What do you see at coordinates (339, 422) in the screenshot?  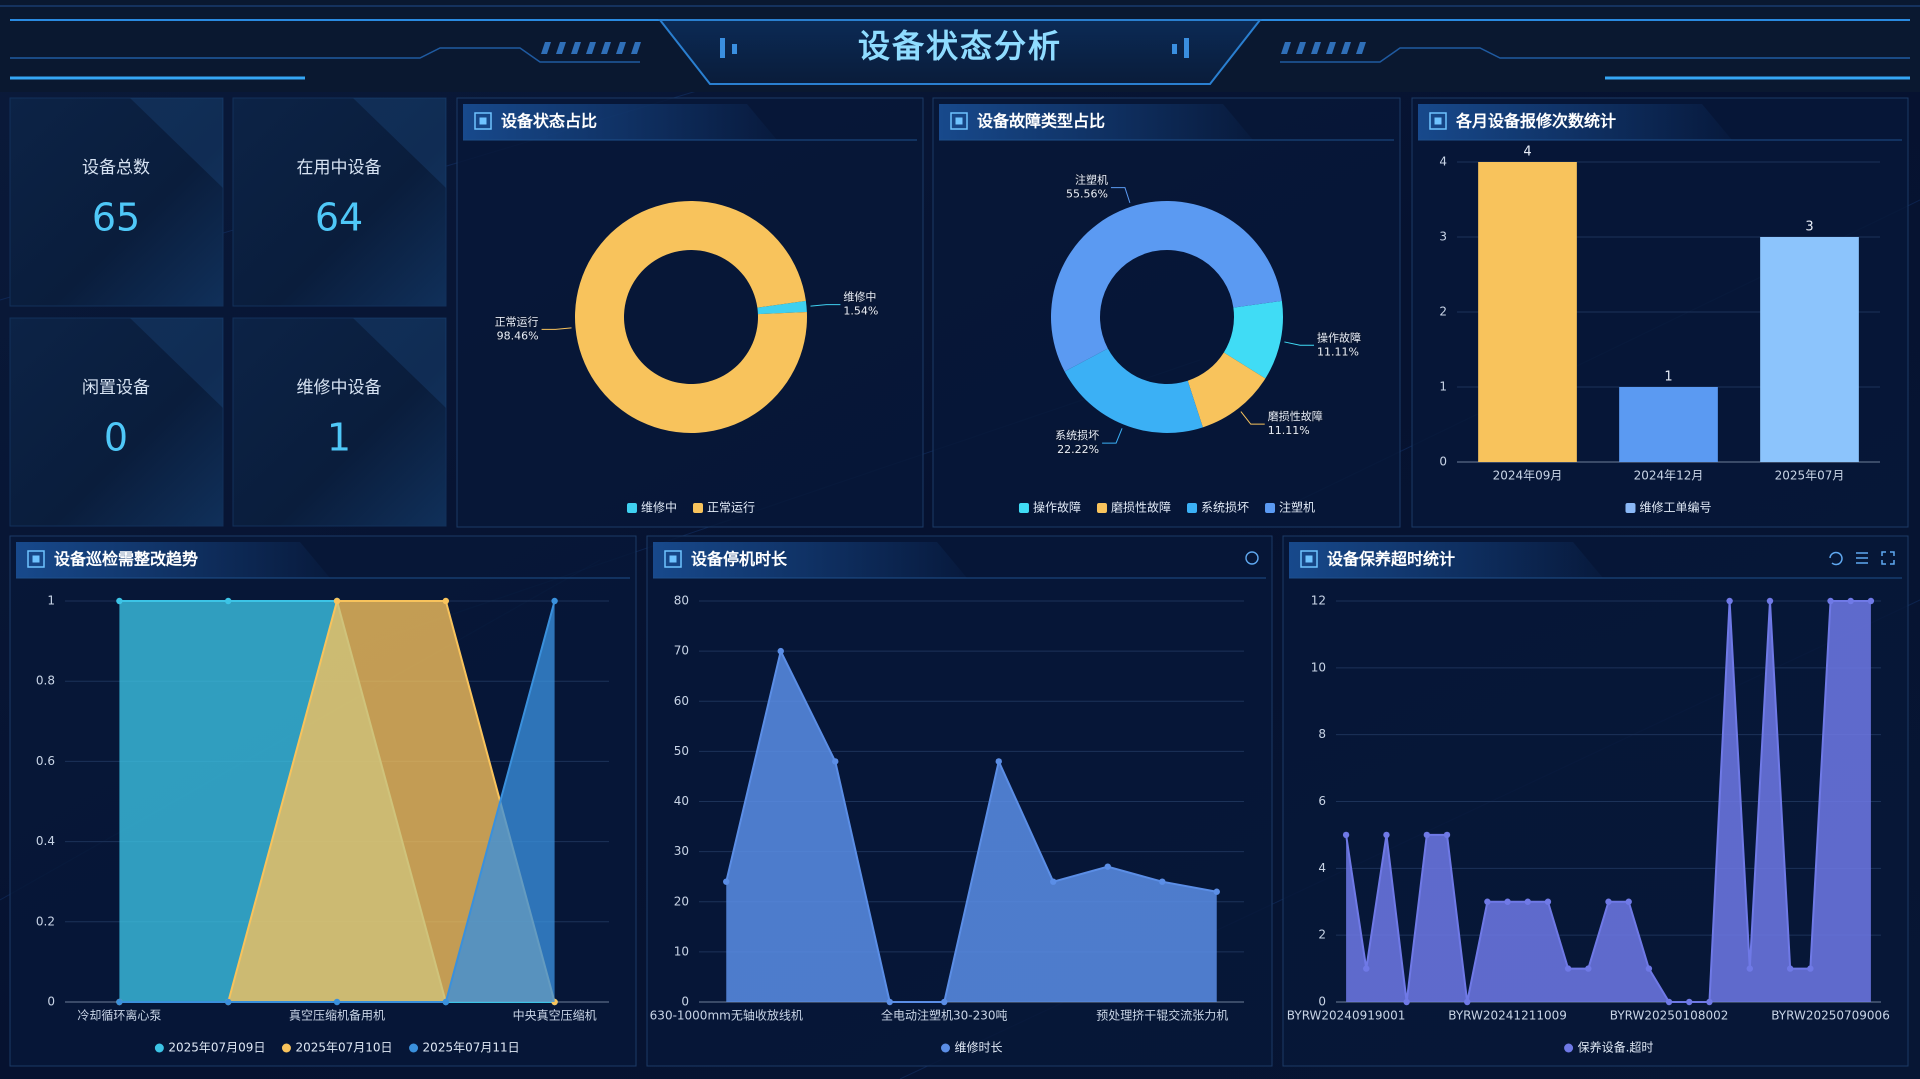 I see `stat-card: 维修中设备 1` at bounding box center [339, 422].